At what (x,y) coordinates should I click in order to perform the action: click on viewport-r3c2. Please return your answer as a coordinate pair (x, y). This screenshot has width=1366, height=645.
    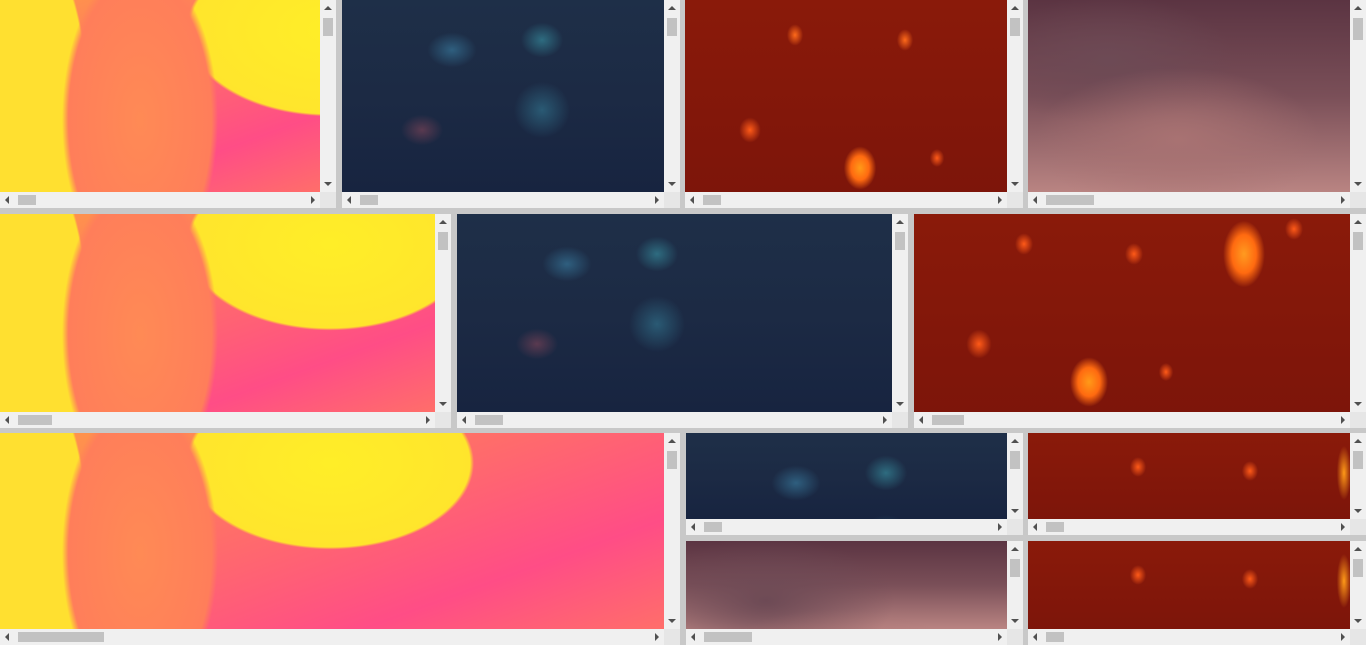
    Looking at the image, I should click on (854, 484).